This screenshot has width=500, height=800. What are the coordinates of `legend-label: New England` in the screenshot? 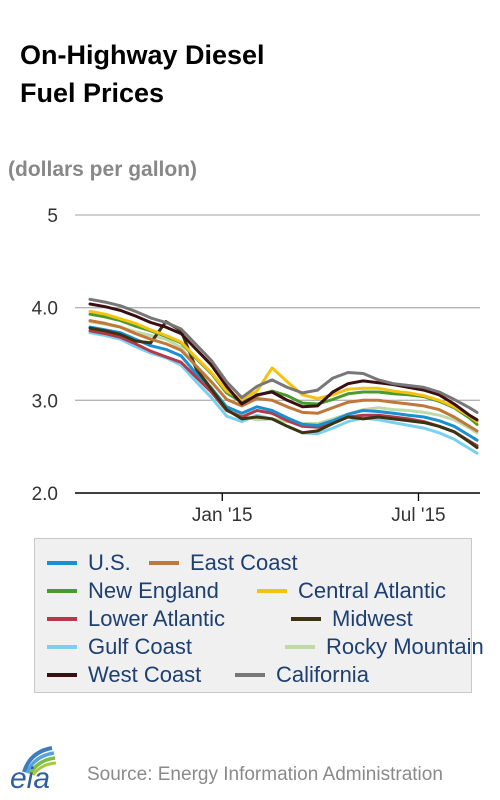 It's located at (153, 590).